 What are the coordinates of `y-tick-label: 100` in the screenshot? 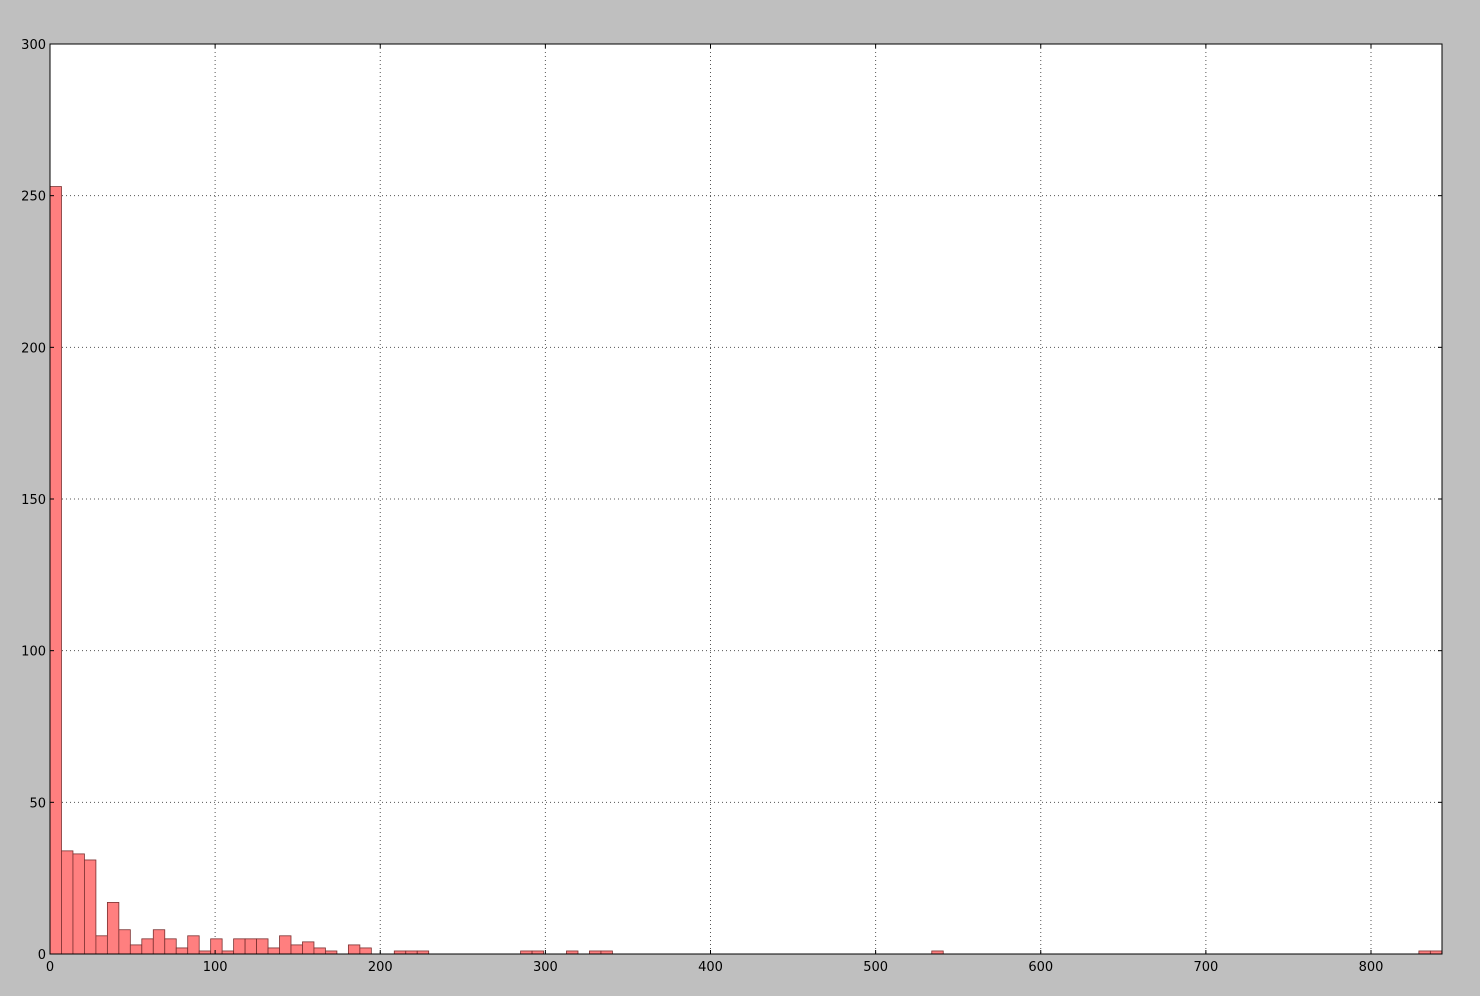 It's located at (33, 652).